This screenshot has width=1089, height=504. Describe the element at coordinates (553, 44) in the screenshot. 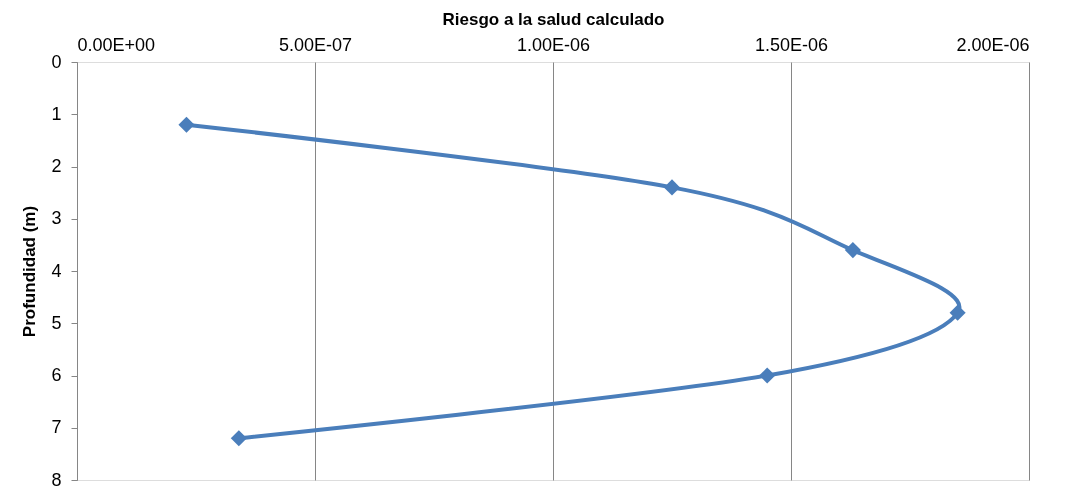

I see `x-tick-label: 1.00E-06` at that location.